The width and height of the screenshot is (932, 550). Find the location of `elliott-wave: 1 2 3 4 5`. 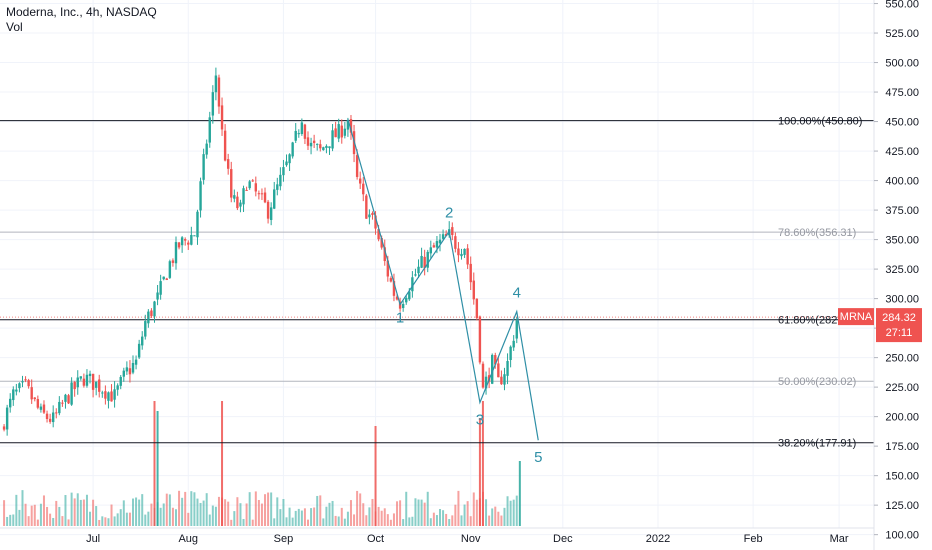

elliott-wave: 1 2 3 4 5 is located at coordinates (445, 292).